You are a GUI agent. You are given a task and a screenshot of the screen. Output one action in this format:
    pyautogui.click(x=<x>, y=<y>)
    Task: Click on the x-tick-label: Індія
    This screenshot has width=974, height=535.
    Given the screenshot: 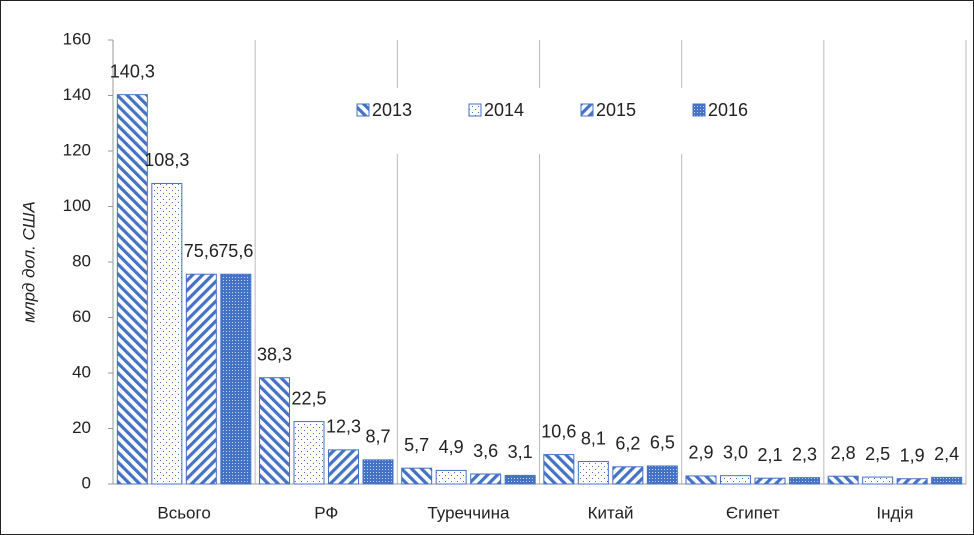 What is the action you would take?
    pyautogui.click(x=894, y=512)
    